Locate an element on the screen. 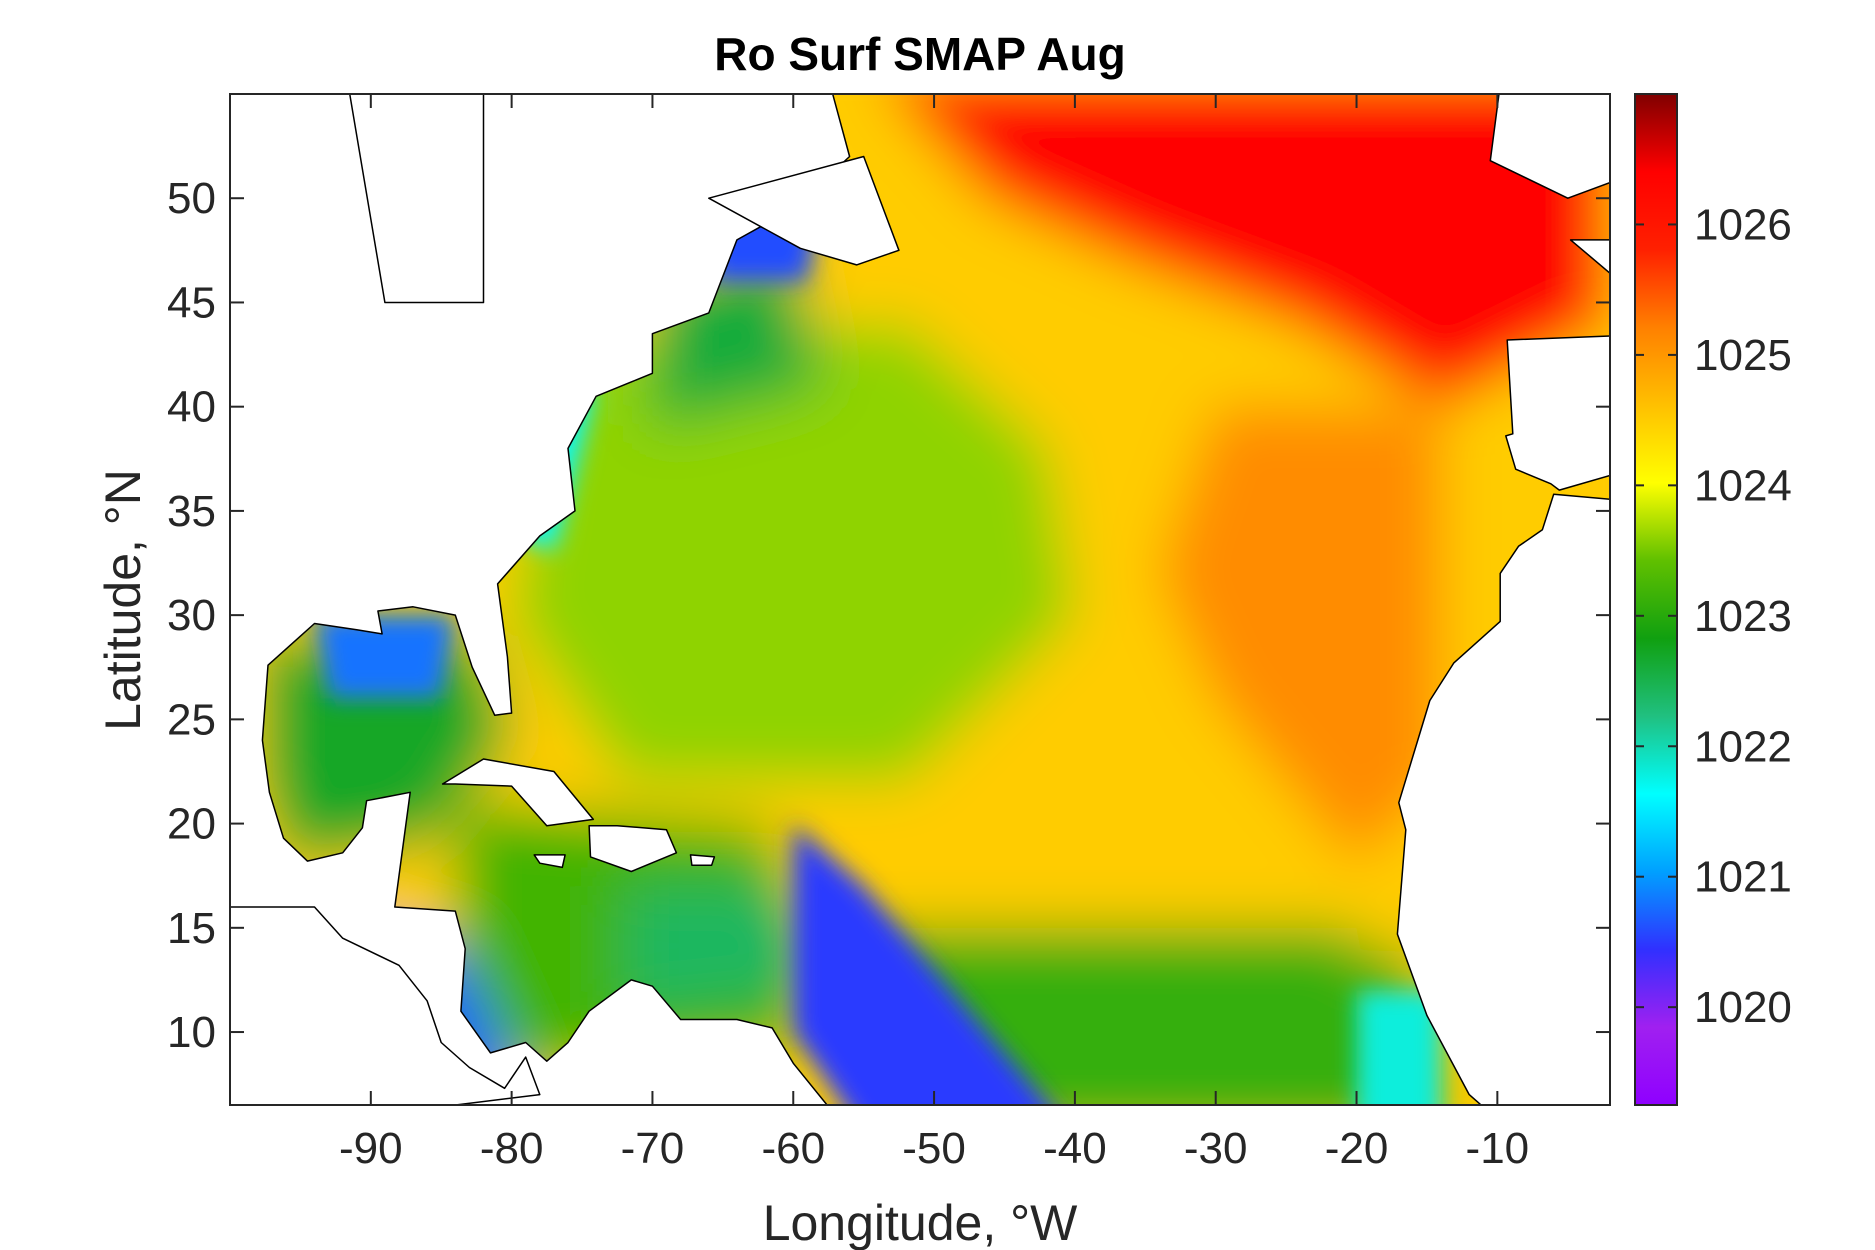 Image resolution: width=1875 pixels, height=1250 pixels. colorbar-tick-label: 1024 is located at coordinates (1743, 485).